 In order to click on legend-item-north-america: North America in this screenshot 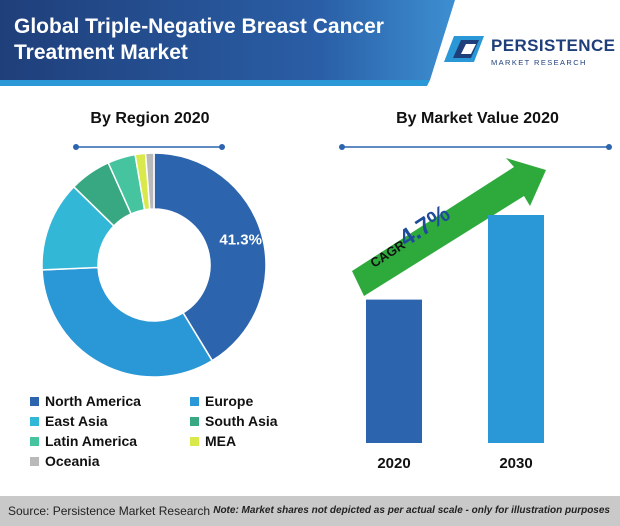, I will do `click(85, 401)`.